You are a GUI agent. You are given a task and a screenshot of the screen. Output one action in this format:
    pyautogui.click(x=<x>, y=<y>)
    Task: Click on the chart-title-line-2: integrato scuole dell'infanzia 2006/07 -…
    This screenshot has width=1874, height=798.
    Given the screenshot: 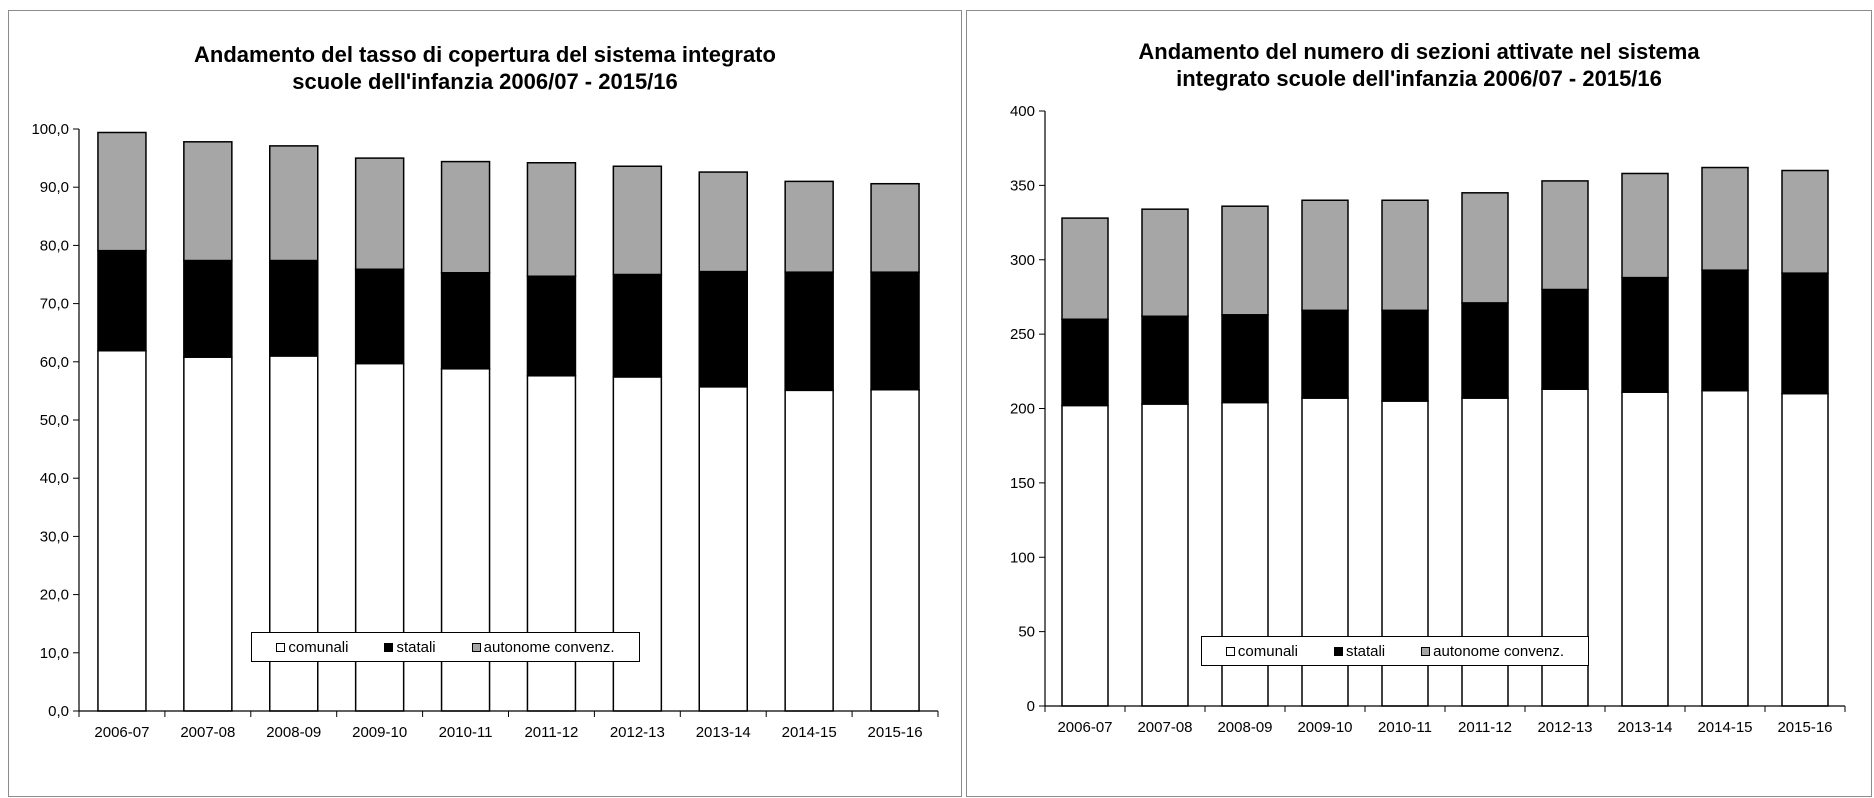 What is the action you would take?
    pyautogui.click(x=1419, y=78)
    